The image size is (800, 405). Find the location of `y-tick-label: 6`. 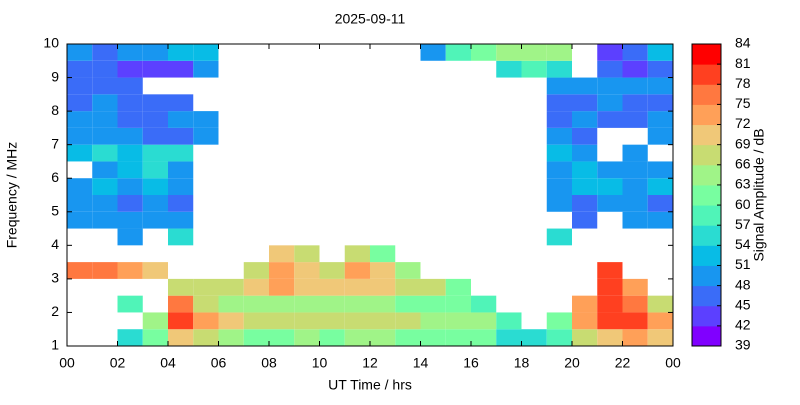

y-tick-label: 6 is located at coordinates (55, 177).